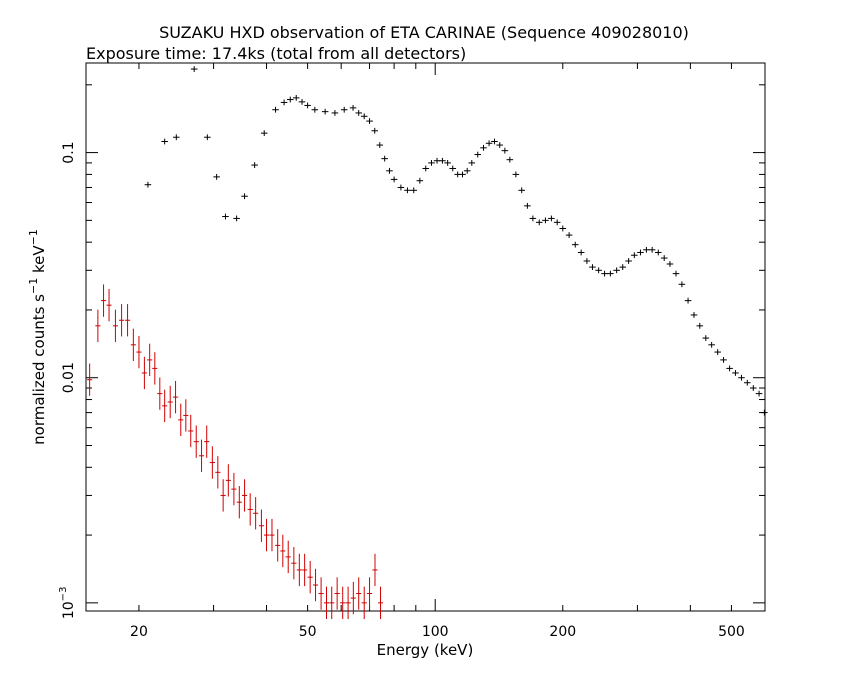 This screenshot has height=680, width=850. I want to click on x-tick-labels: 20 50 100 200 500, so click(437, 632).